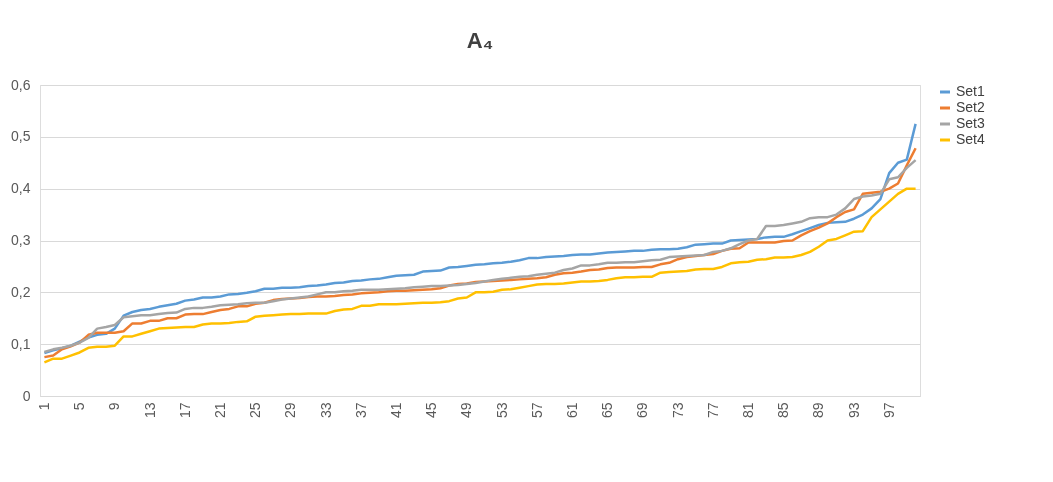 The width and height of the screenshot is (1053, 482). What do you see at coordinates (255, 410) in the screenshot?
I see `x-tick-label: 25` at bounding box center [255, 410].